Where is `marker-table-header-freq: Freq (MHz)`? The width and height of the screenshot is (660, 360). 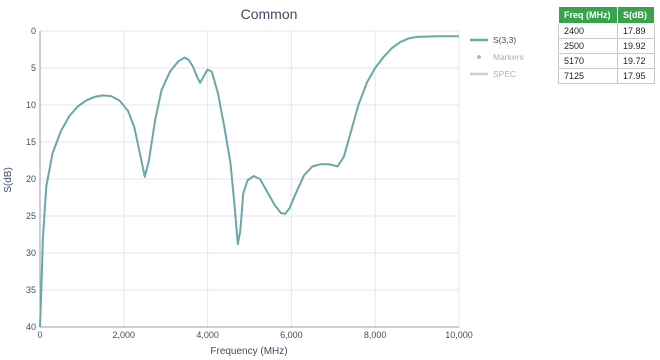
marker-table-header-freq: Freq (MHz) is located at coordinates (588, 15).